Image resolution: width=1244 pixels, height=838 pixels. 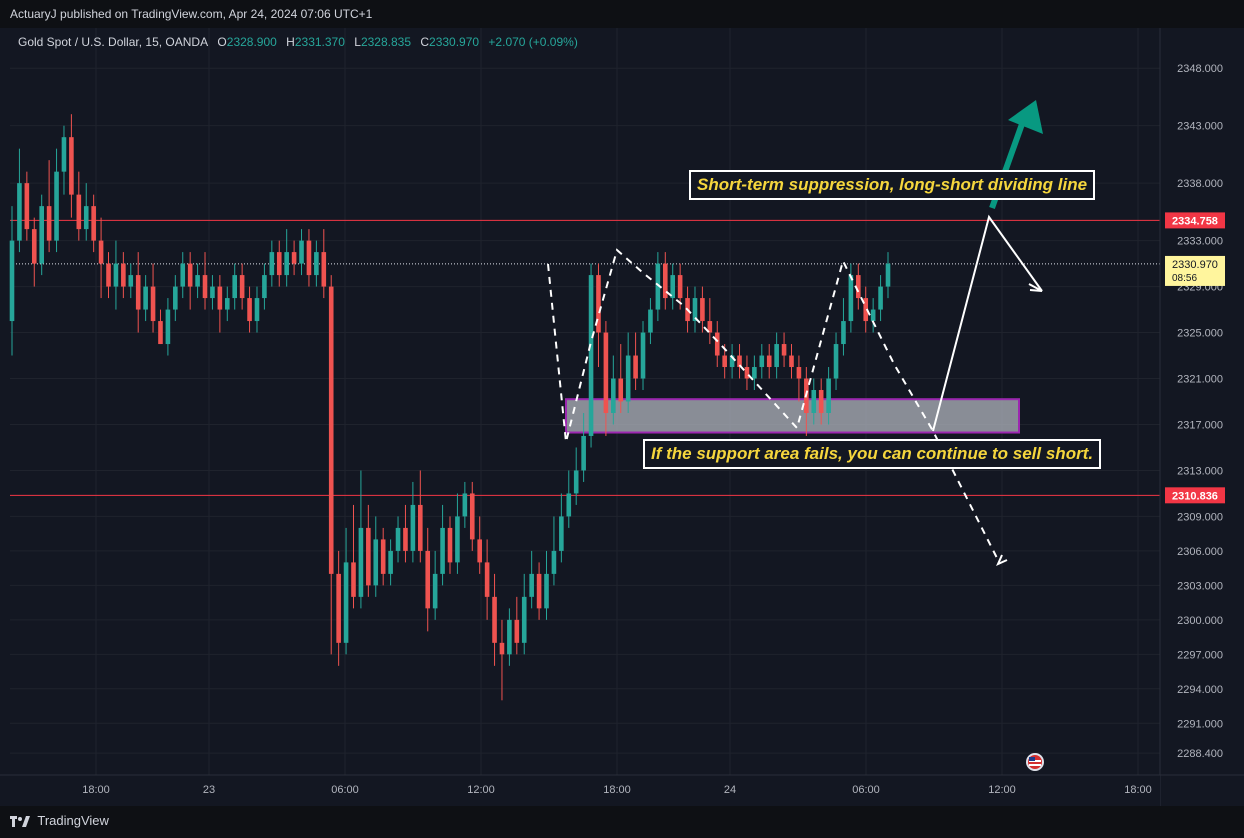 I want to click on support-zone, so click(x=792, y=416).